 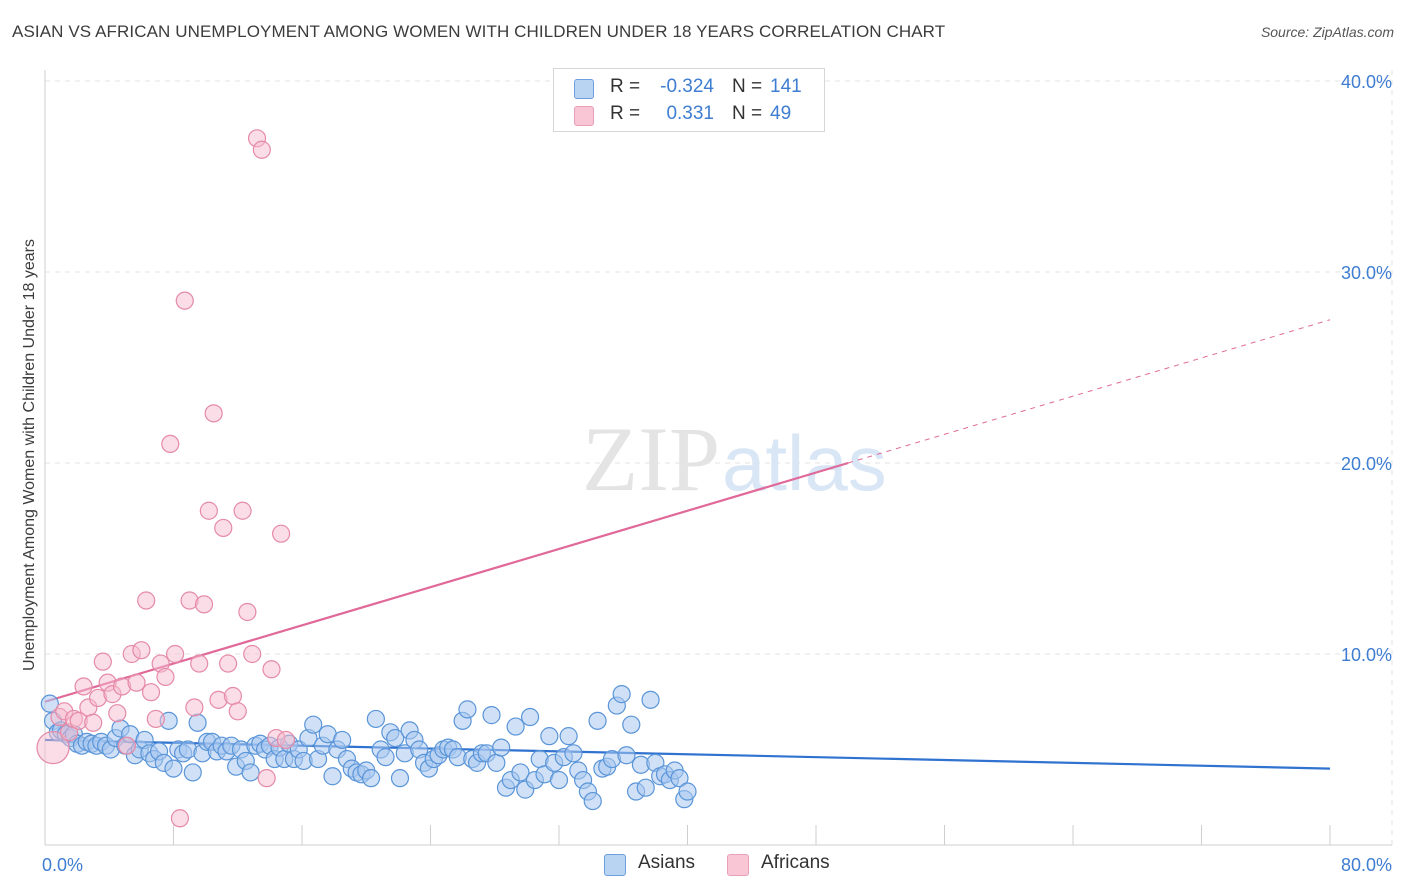 I want to click on africans-legend-label: Africans, so click(x=795, y=862).